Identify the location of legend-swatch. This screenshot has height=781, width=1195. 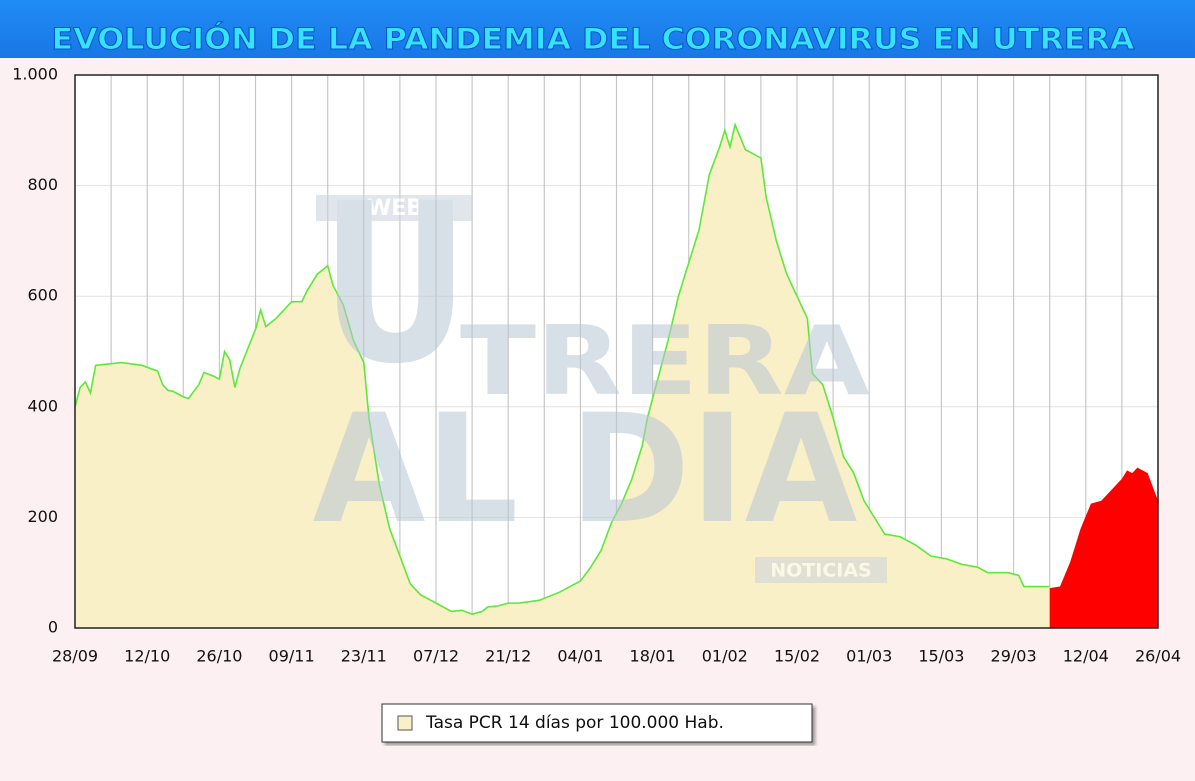
(405, 723).